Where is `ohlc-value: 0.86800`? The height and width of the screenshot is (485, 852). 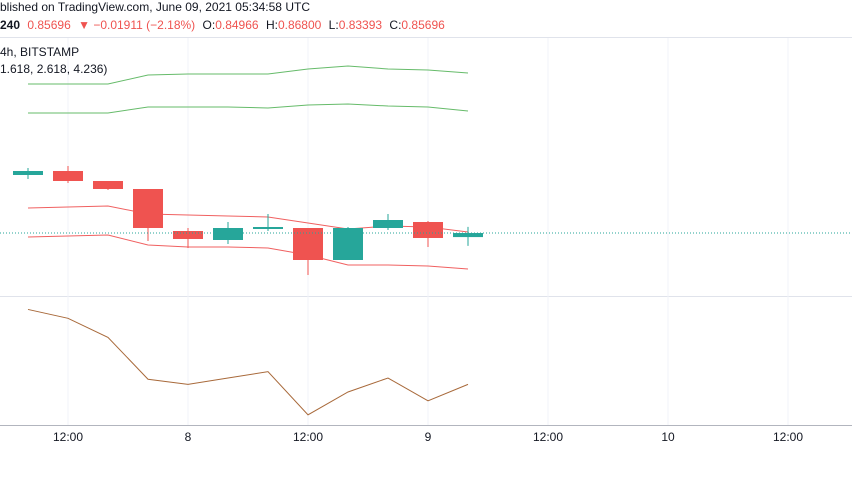 ohlc-value: 0.86800 is located at coordinates (300, 25).